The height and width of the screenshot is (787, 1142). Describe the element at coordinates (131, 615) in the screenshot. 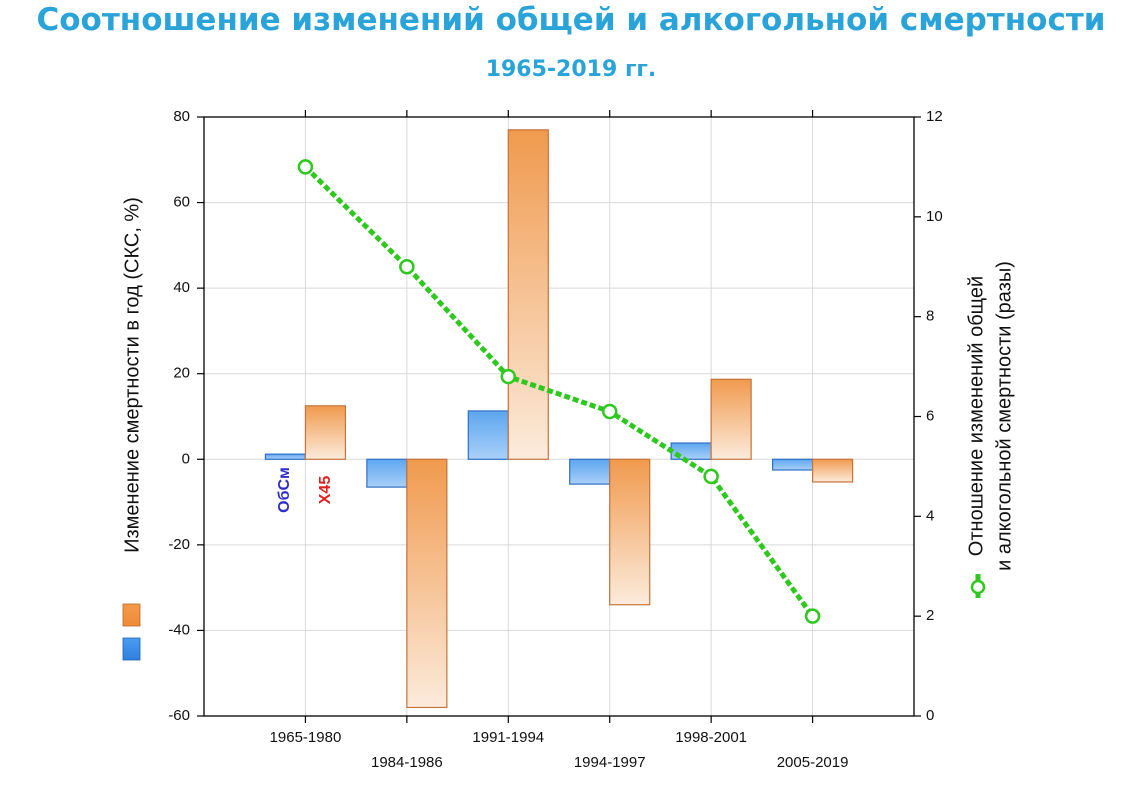

I see `legend-swatch-x45` at that location.